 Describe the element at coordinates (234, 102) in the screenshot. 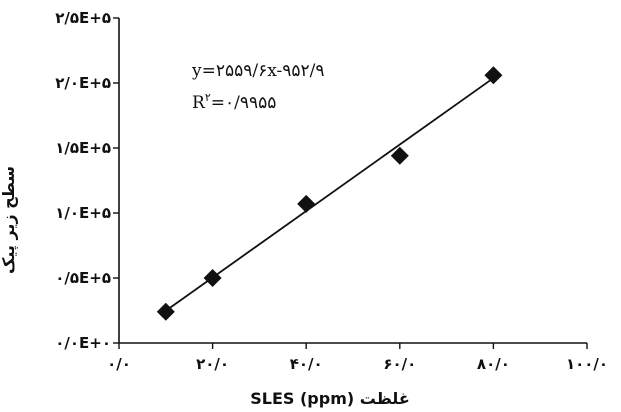

I see `r-squared-label: R۲=۰/۹۹۵۵` at that location.